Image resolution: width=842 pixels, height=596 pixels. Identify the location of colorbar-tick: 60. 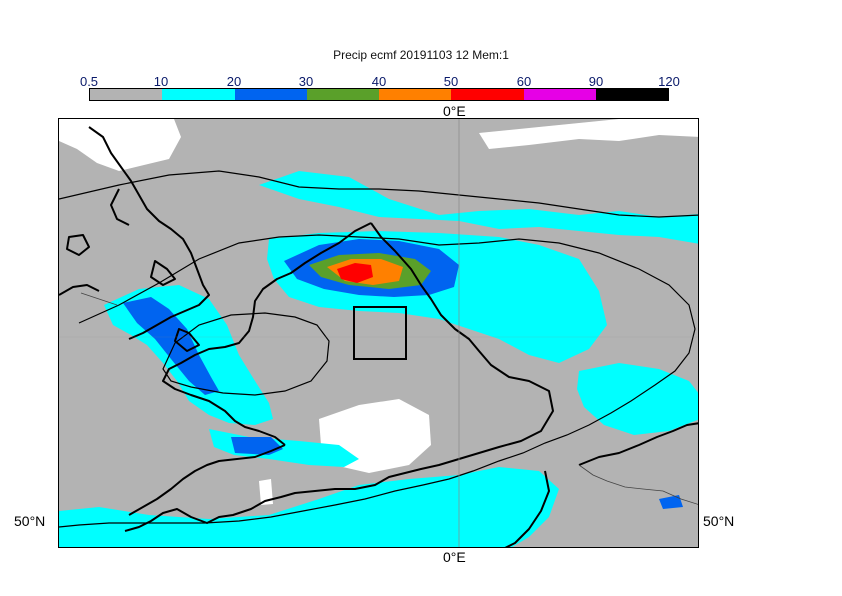
(524, 81).